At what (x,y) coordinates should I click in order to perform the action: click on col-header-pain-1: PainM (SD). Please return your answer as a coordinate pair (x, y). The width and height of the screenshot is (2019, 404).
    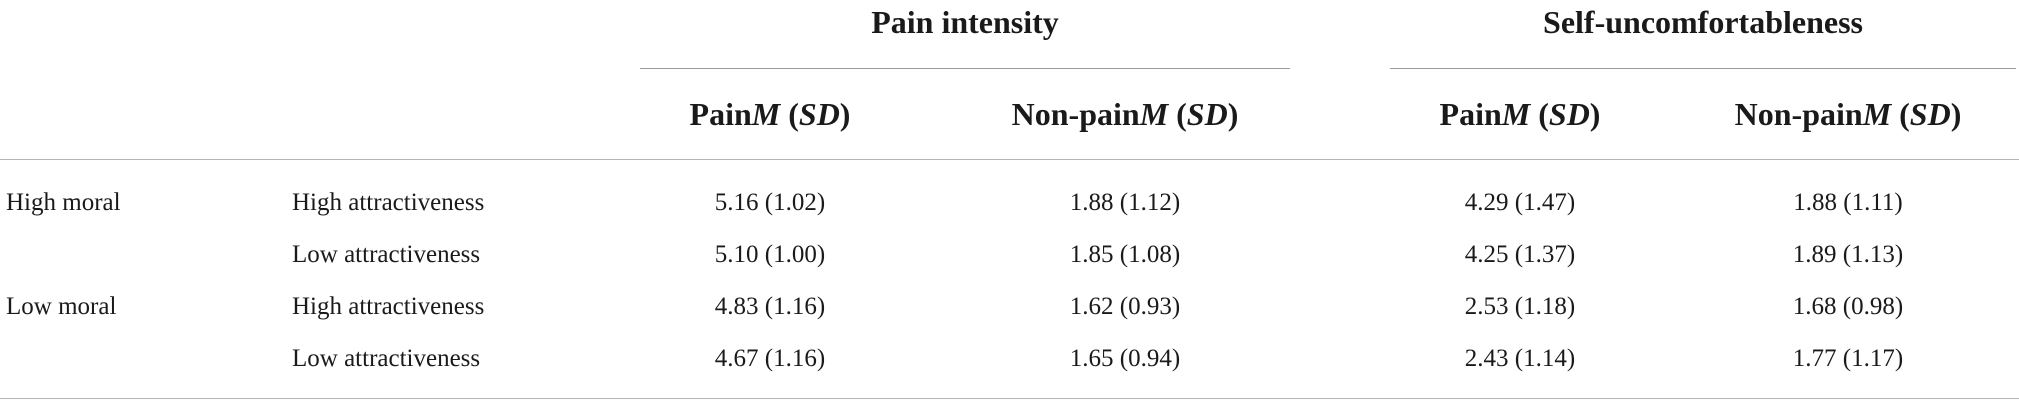
    Looking at the image, I should click on (770, 114).